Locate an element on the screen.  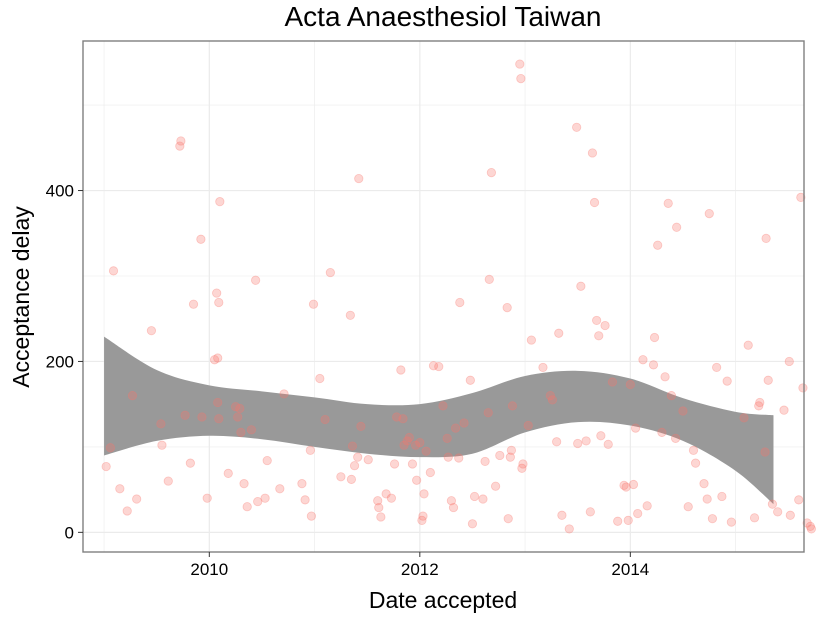
y-axis: 0 200 400 is located at coordinates (64, 362).